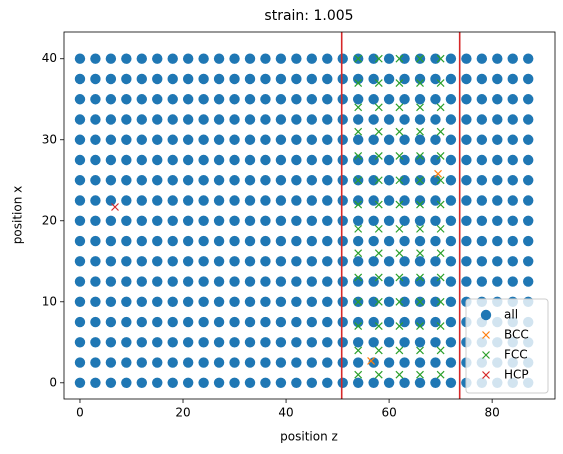  I want to click on x-tick-label: 80, so click(492, 413).